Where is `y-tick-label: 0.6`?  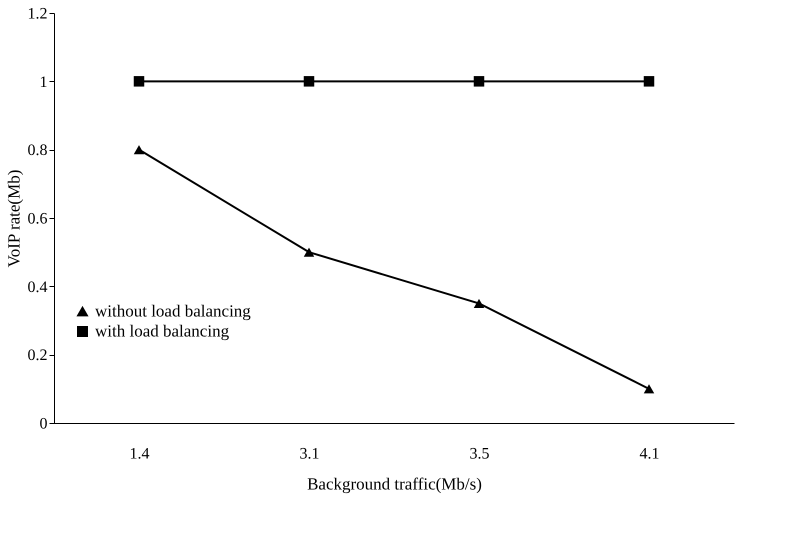 y-tick-label: 0.6 is located at coordinates (38, 219).